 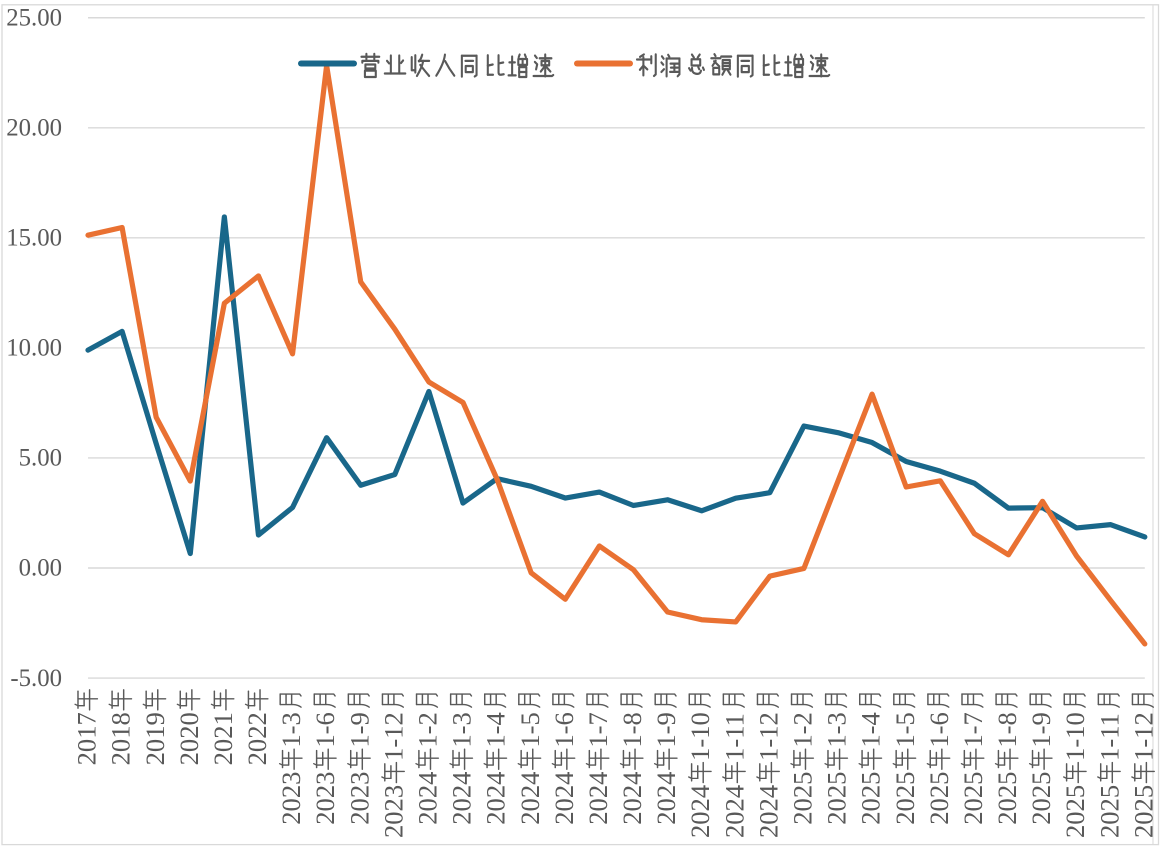 I want to click on svg-text: 2020, so click(x=189, y=738).